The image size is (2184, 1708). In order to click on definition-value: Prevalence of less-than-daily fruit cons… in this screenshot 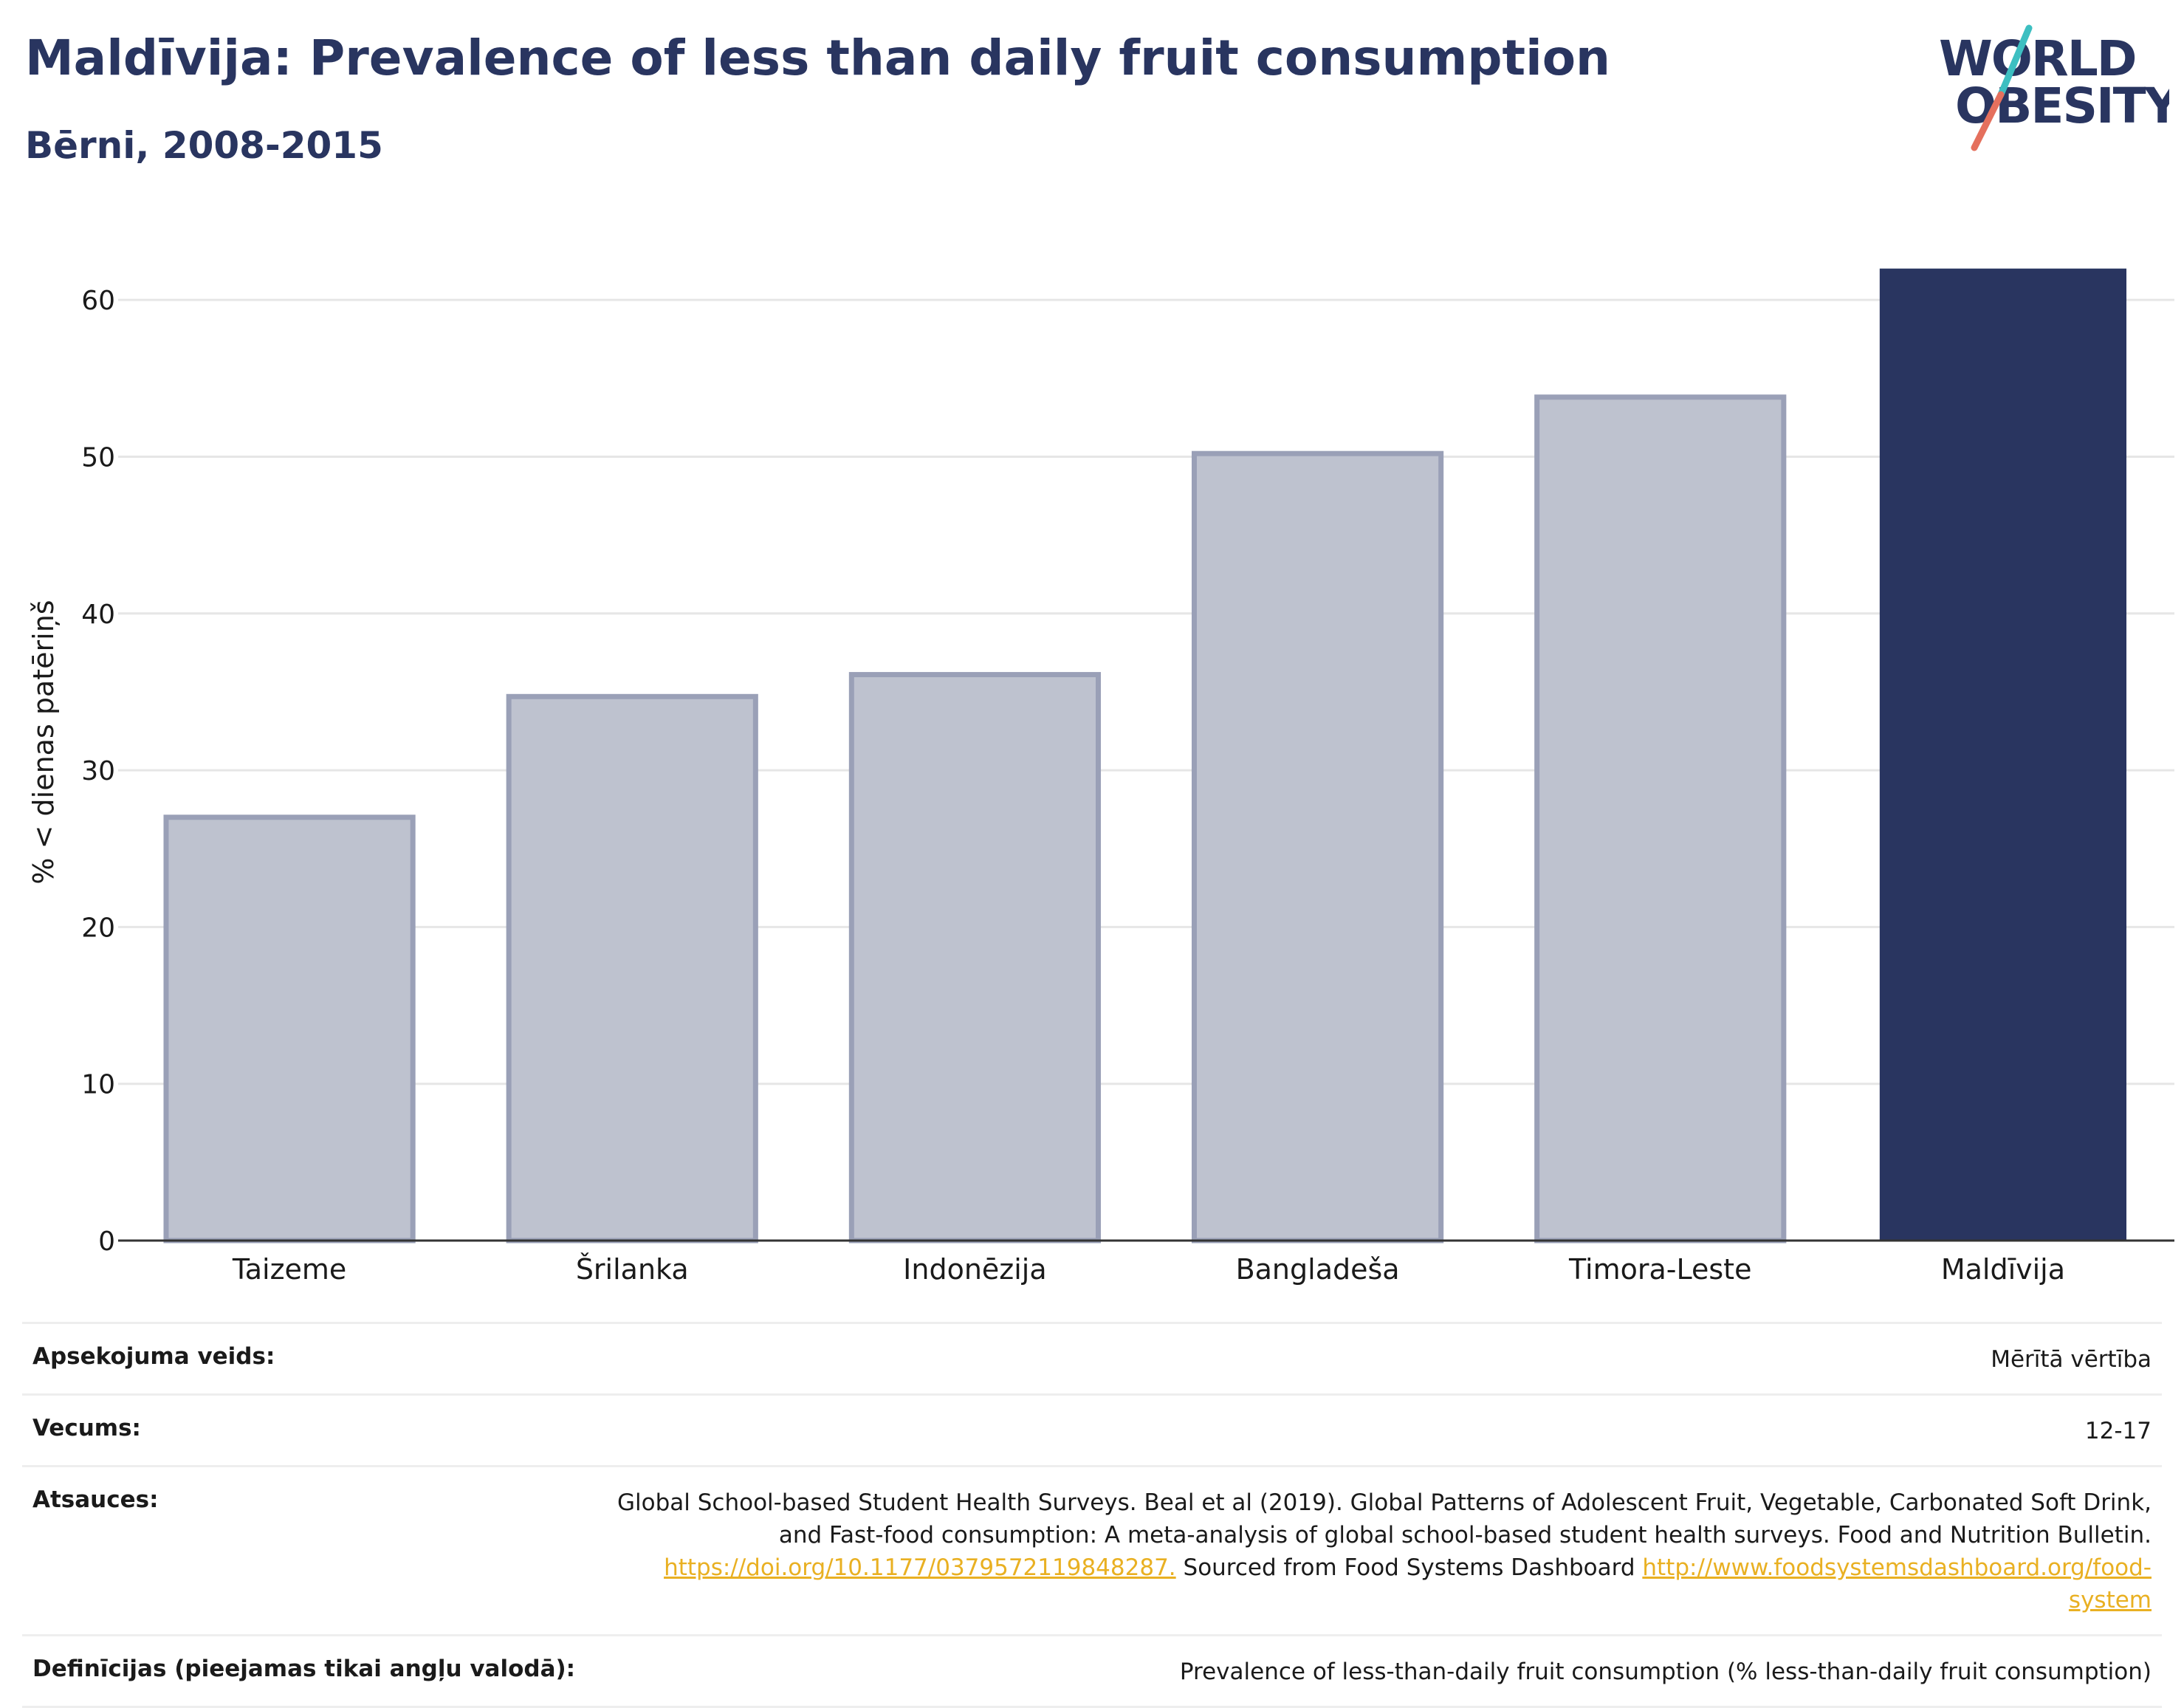, I will do `click(1666, 1672)`.